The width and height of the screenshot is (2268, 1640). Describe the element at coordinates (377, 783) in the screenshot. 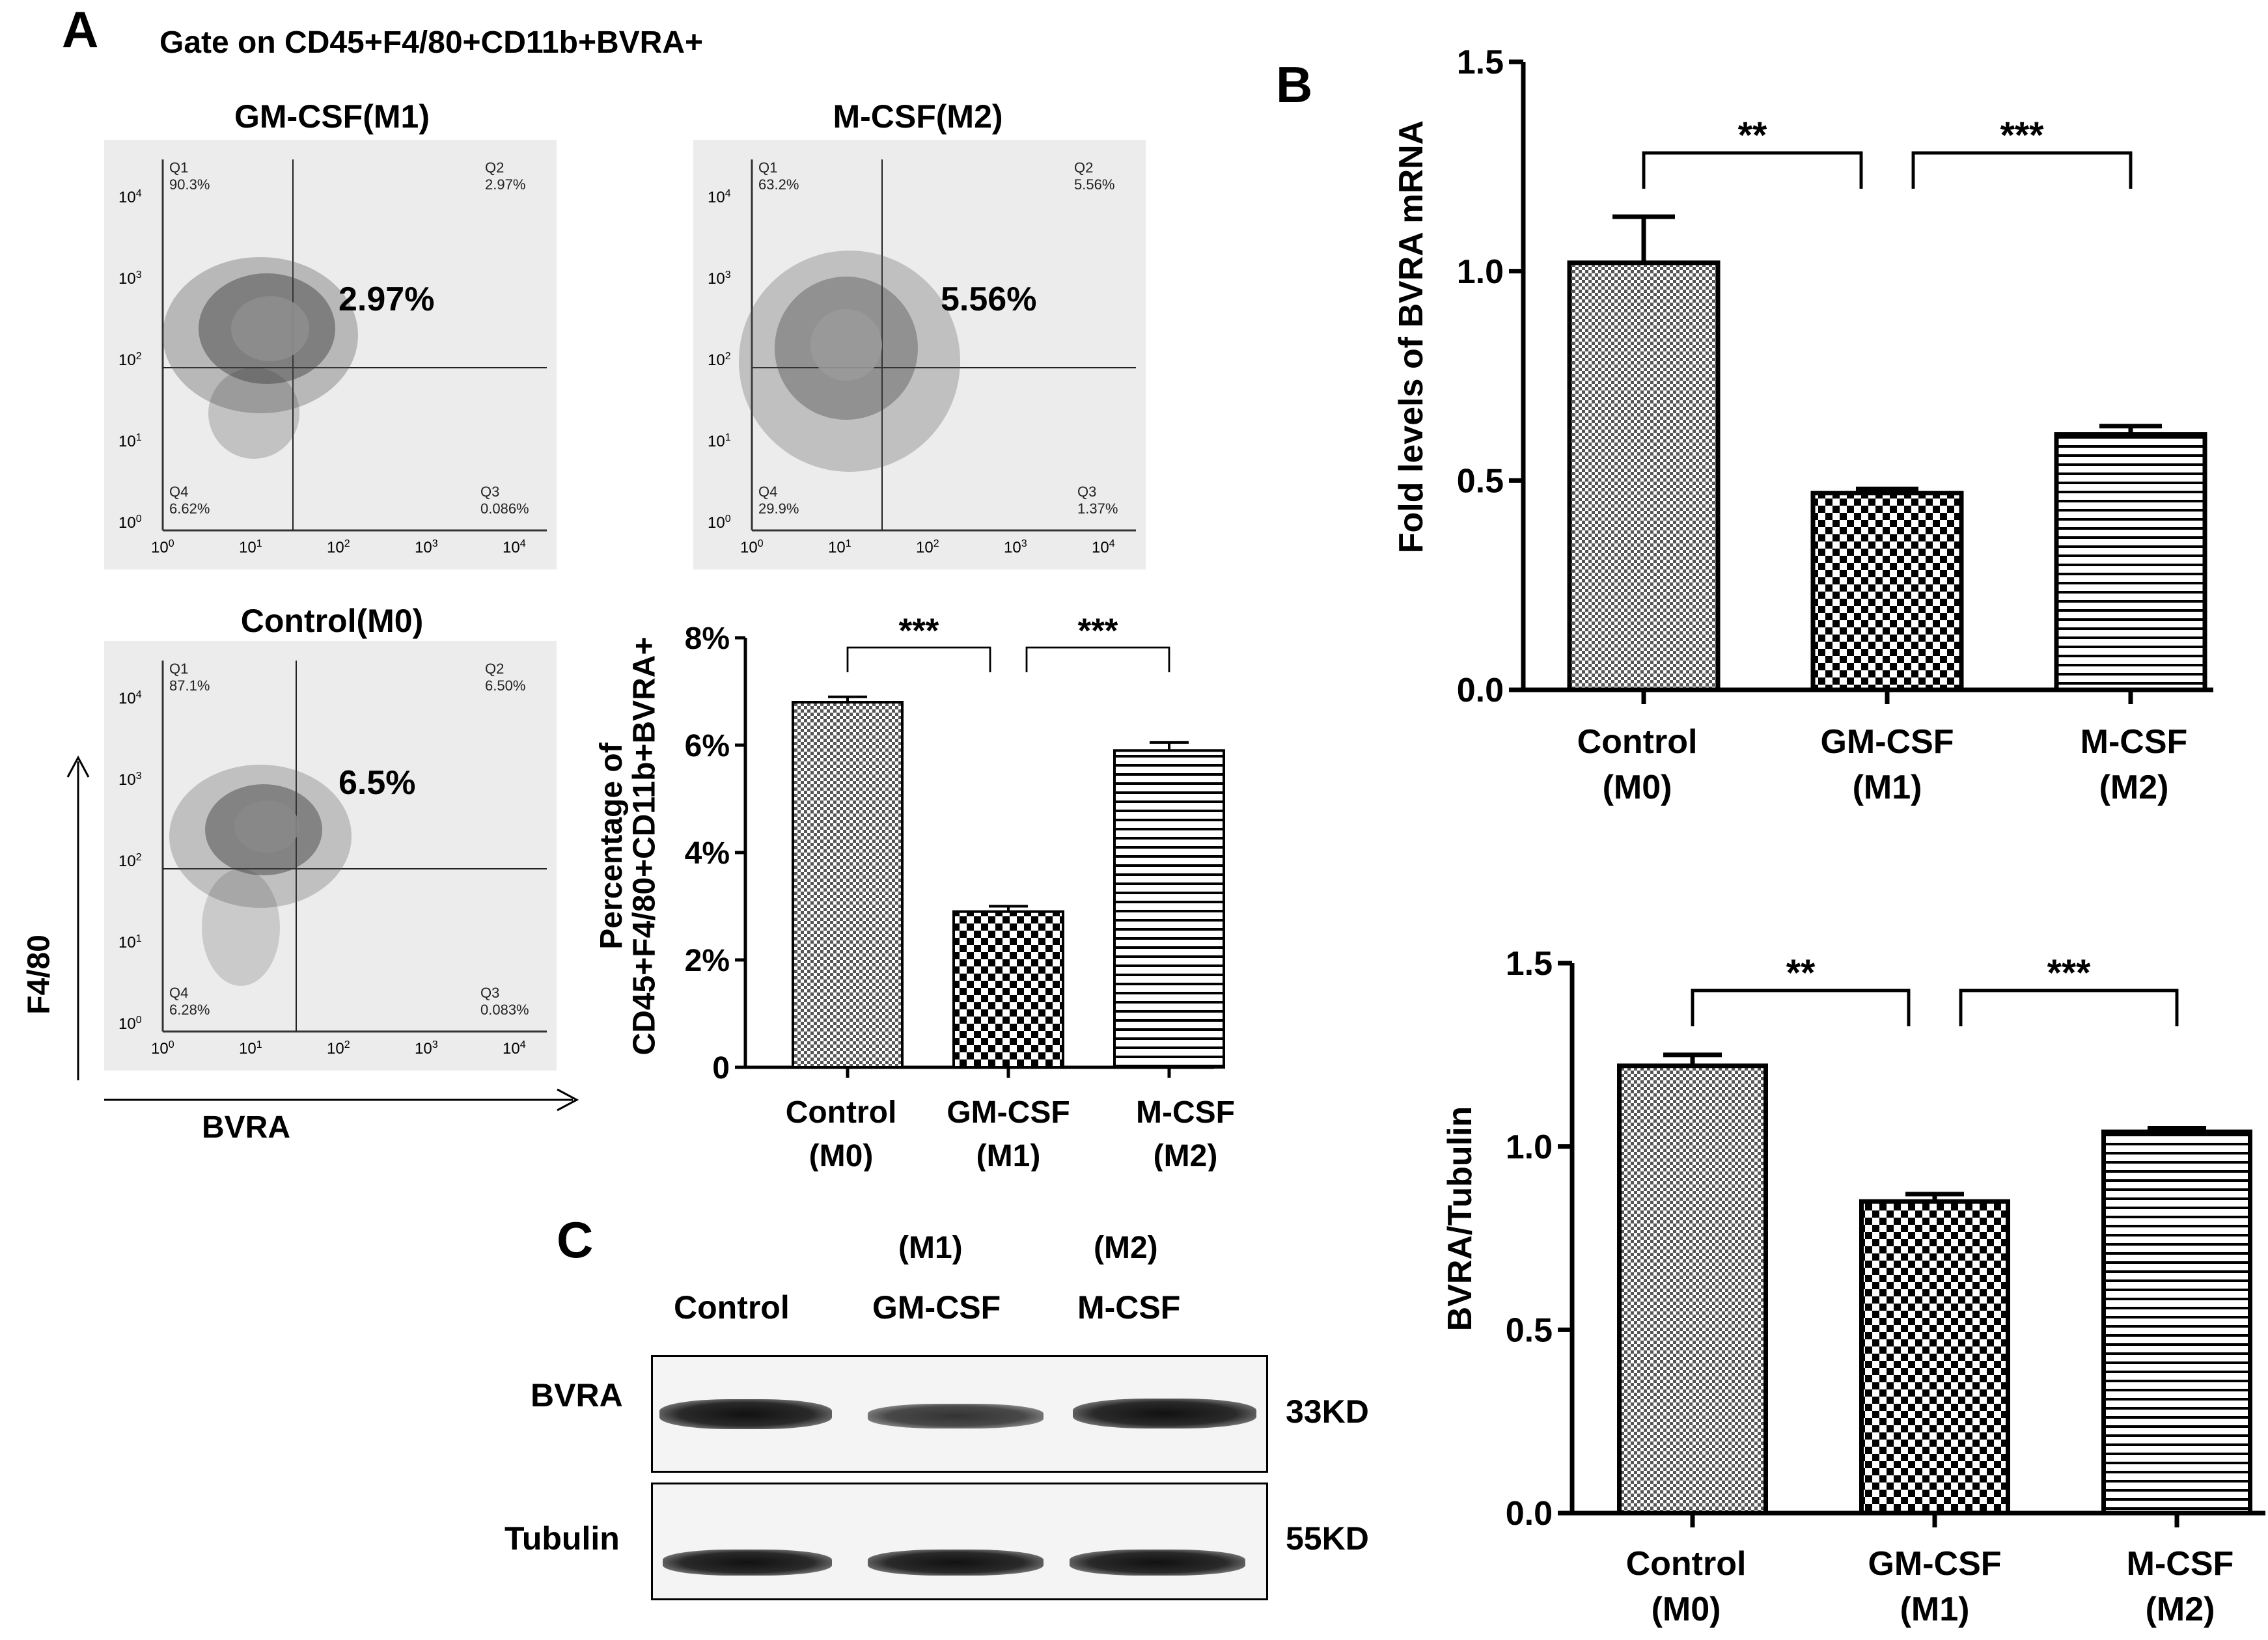

I see `facs-highlight-m0: 6.5%` at that location.